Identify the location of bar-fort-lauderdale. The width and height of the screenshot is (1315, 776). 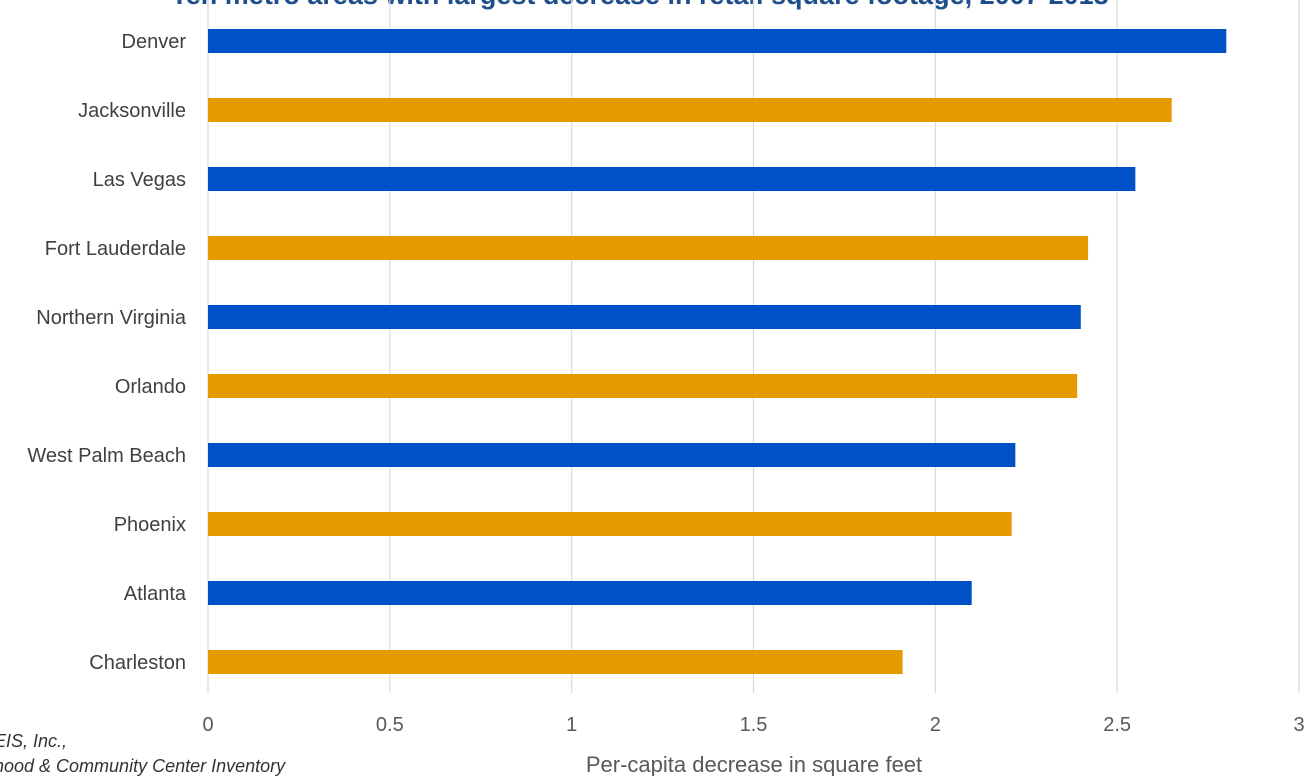
(648, 248).